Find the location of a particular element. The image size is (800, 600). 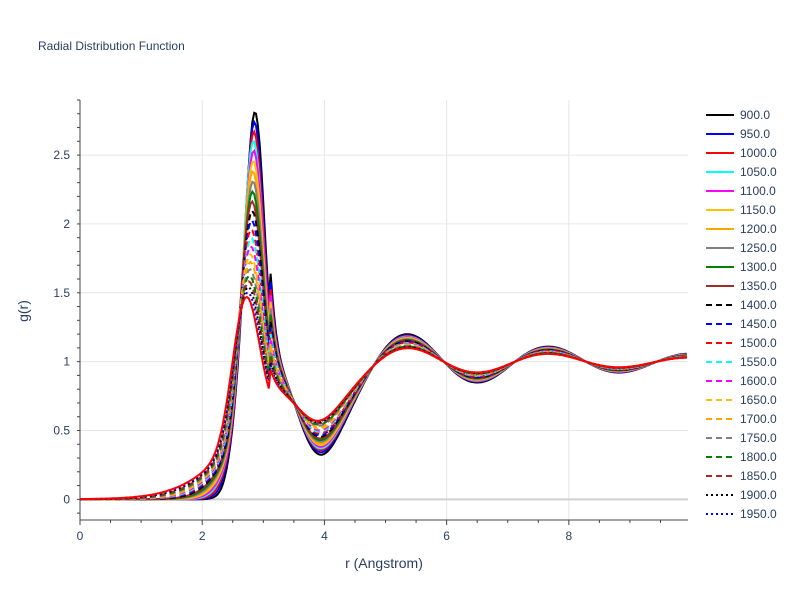

legend-item: 1900.0 is located at coordinates (741, 495).